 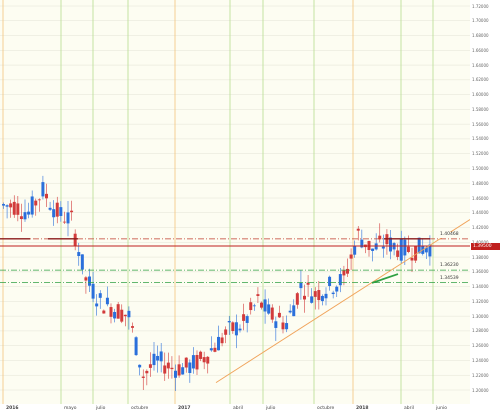 What do you see at coordinates (480, 360) in the screenshot?
I see `price-tick-label: 1.24000` at bounding box center [480, 360].